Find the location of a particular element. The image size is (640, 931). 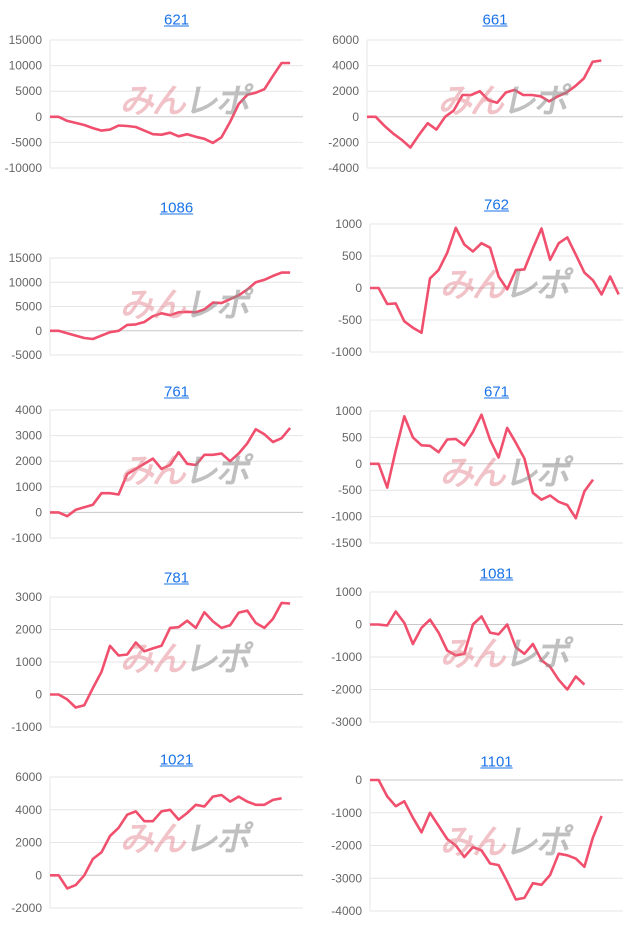

chart-781: 3000 2000 1000 0 -1000 is located at coordinates (157, 662).